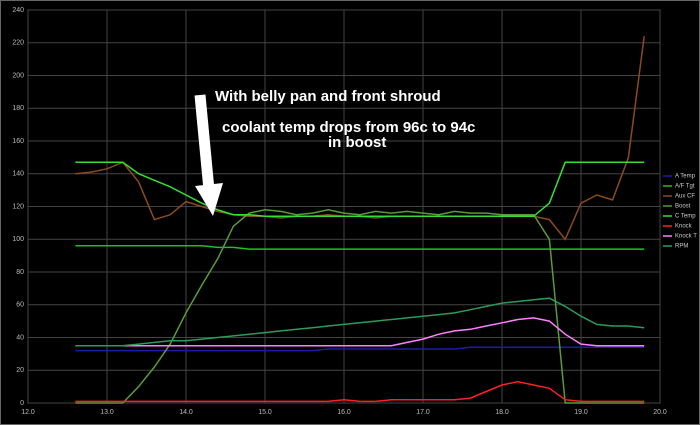 The image size is (700, 425). I want to click on y-tick-label: 120, so click(18, 206).